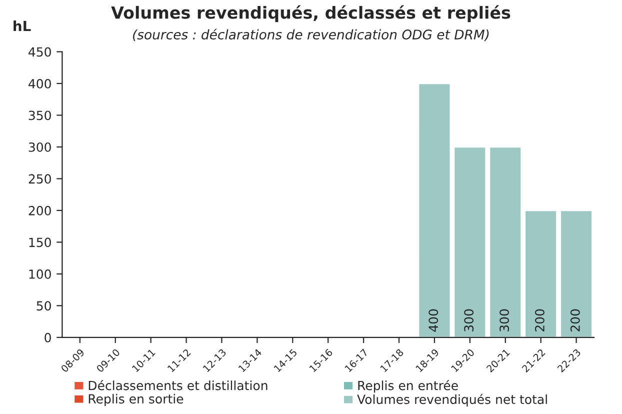 This screenshot has width=622, height=414. I want to click on y-tick-label: 50, so click(43, 306).